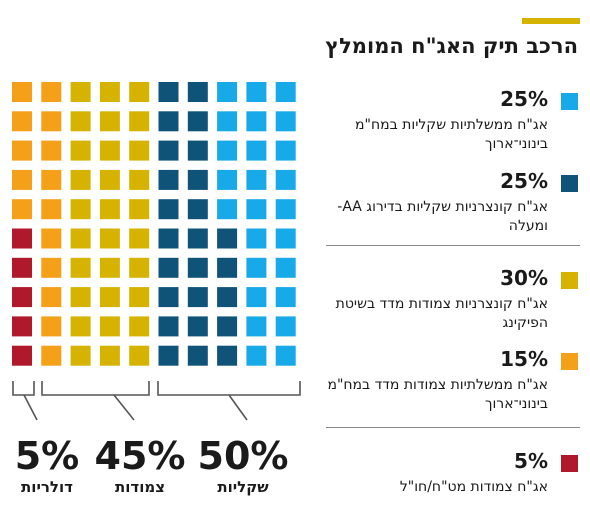  Describe the element at coordinates (524, 278) in the screenshot. I see `legend-percent: 30%` at that location.